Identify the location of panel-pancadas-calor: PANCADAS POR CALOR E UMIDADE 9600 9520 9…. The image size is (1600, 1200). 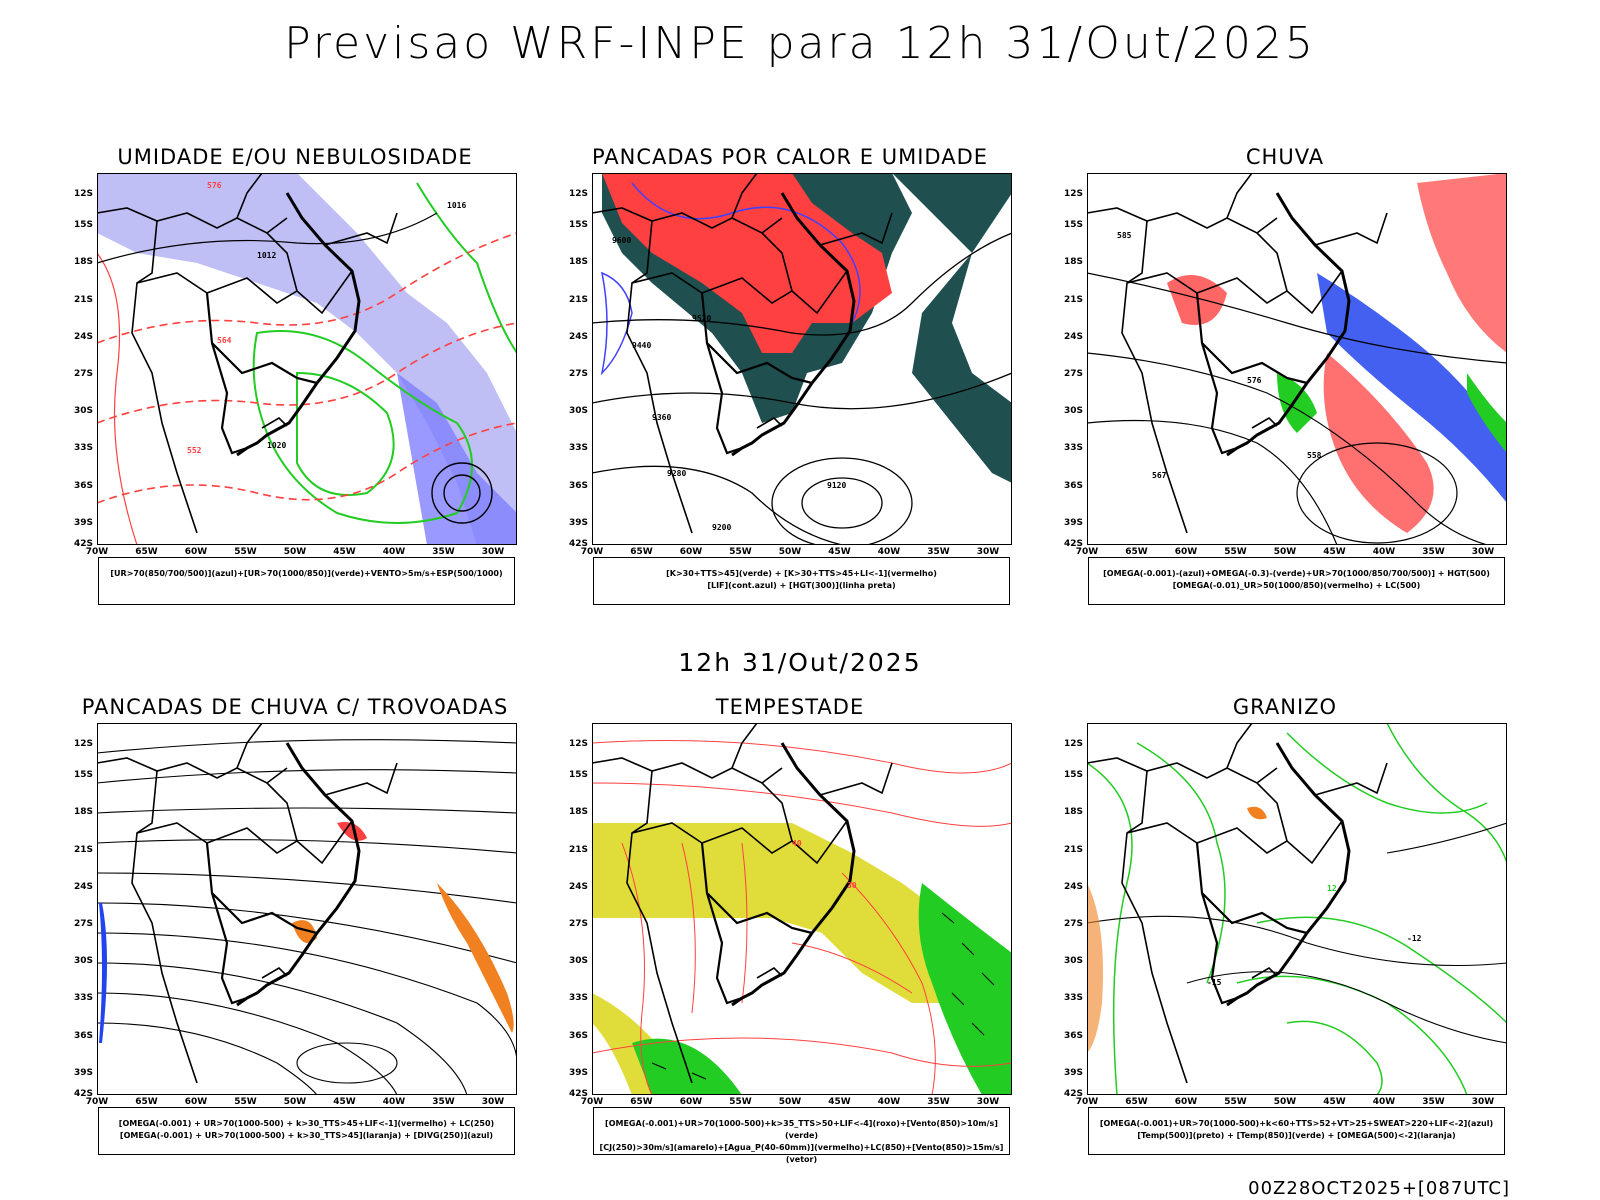
(790, 375).